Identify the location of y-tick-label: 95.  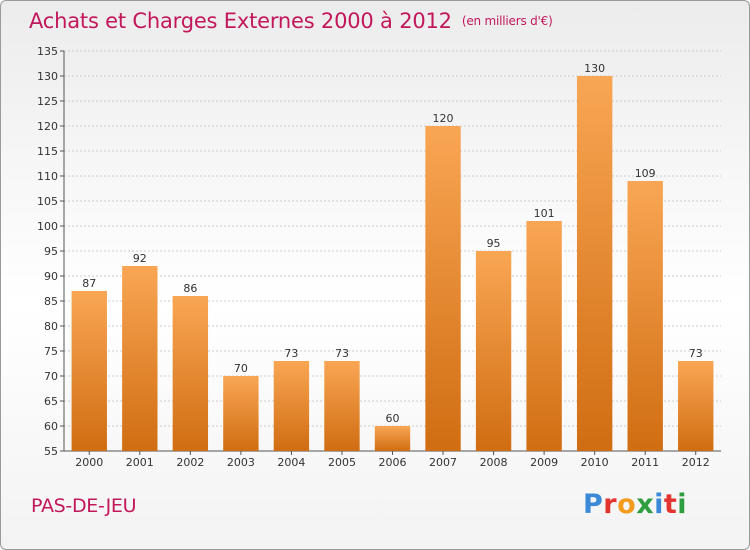
(51, 251).